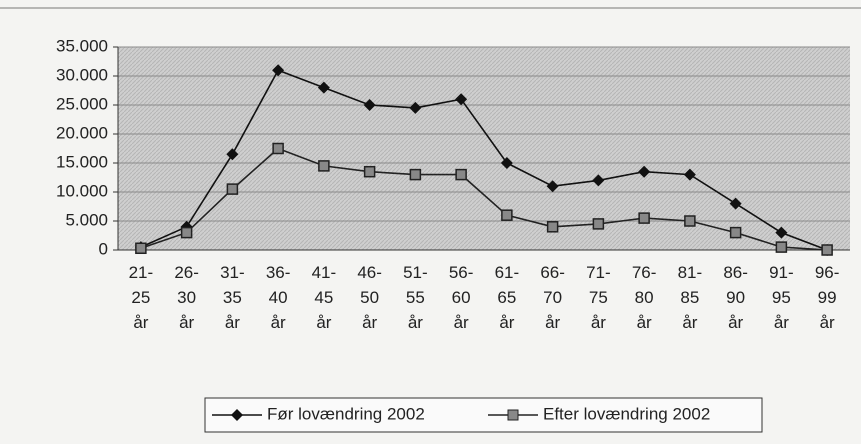 This screenshot has width=861, height=444. Describe the element at coordinates (461, 297) in the screenshot. I see `x-tick-label: 56-60 år` at that location.